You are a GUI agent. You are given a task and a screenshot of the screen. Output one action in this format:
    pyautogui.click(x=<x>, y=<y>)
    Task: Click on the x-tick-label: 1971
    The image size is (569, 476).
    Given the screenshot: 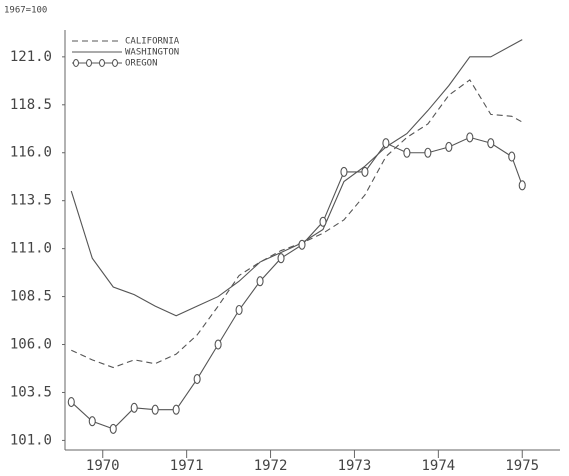 What is the action you would take?
    pyautogui.click(x=187, y=466)
    